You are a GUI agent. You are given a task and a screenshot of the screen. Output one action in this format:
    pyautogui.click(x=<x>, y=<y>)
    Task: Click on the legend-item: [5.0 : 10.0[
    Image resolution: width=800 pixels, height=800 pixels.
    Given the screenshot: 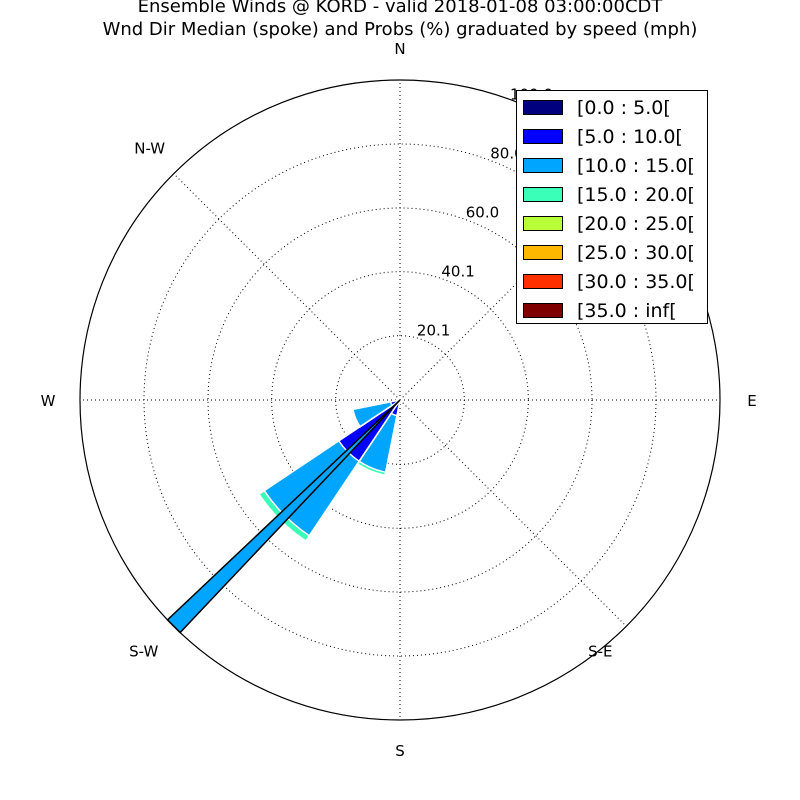 What is the action you would take?
    pyautogui.click(x=603, y=136)
    